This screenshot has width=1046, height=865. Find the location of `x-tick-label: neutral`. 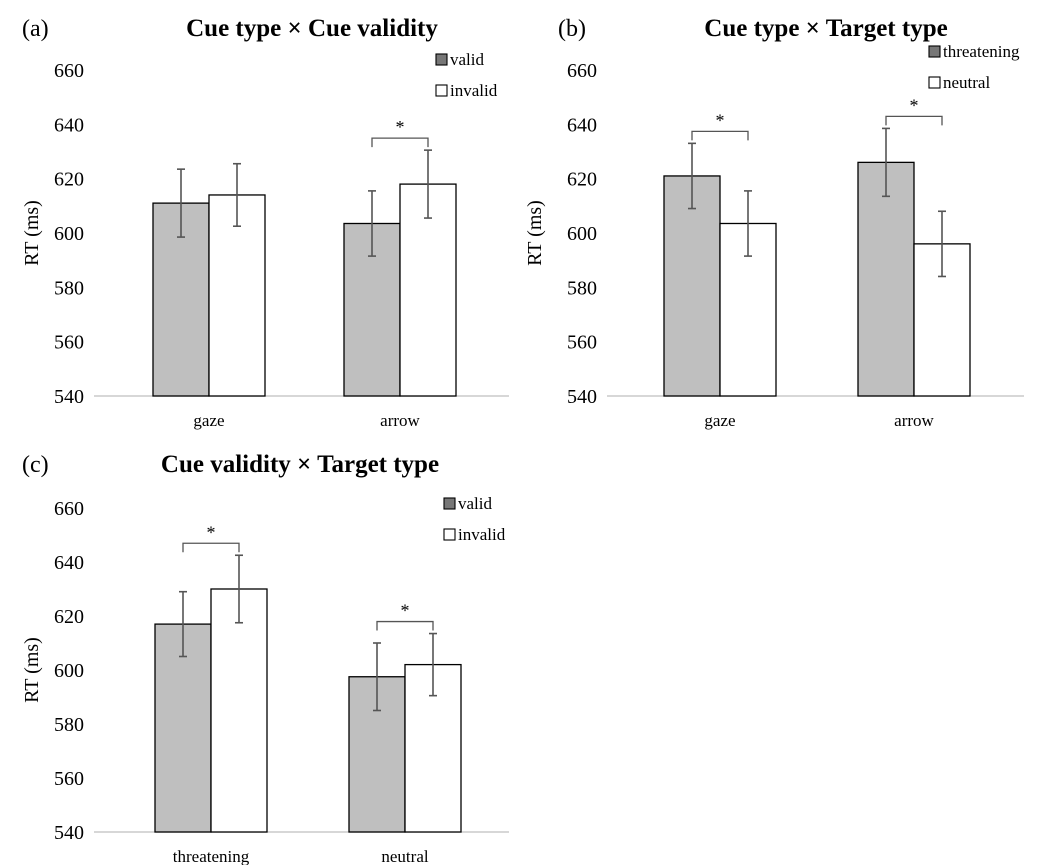

x-tick-label: neutral is located at coordinates (404, 856).